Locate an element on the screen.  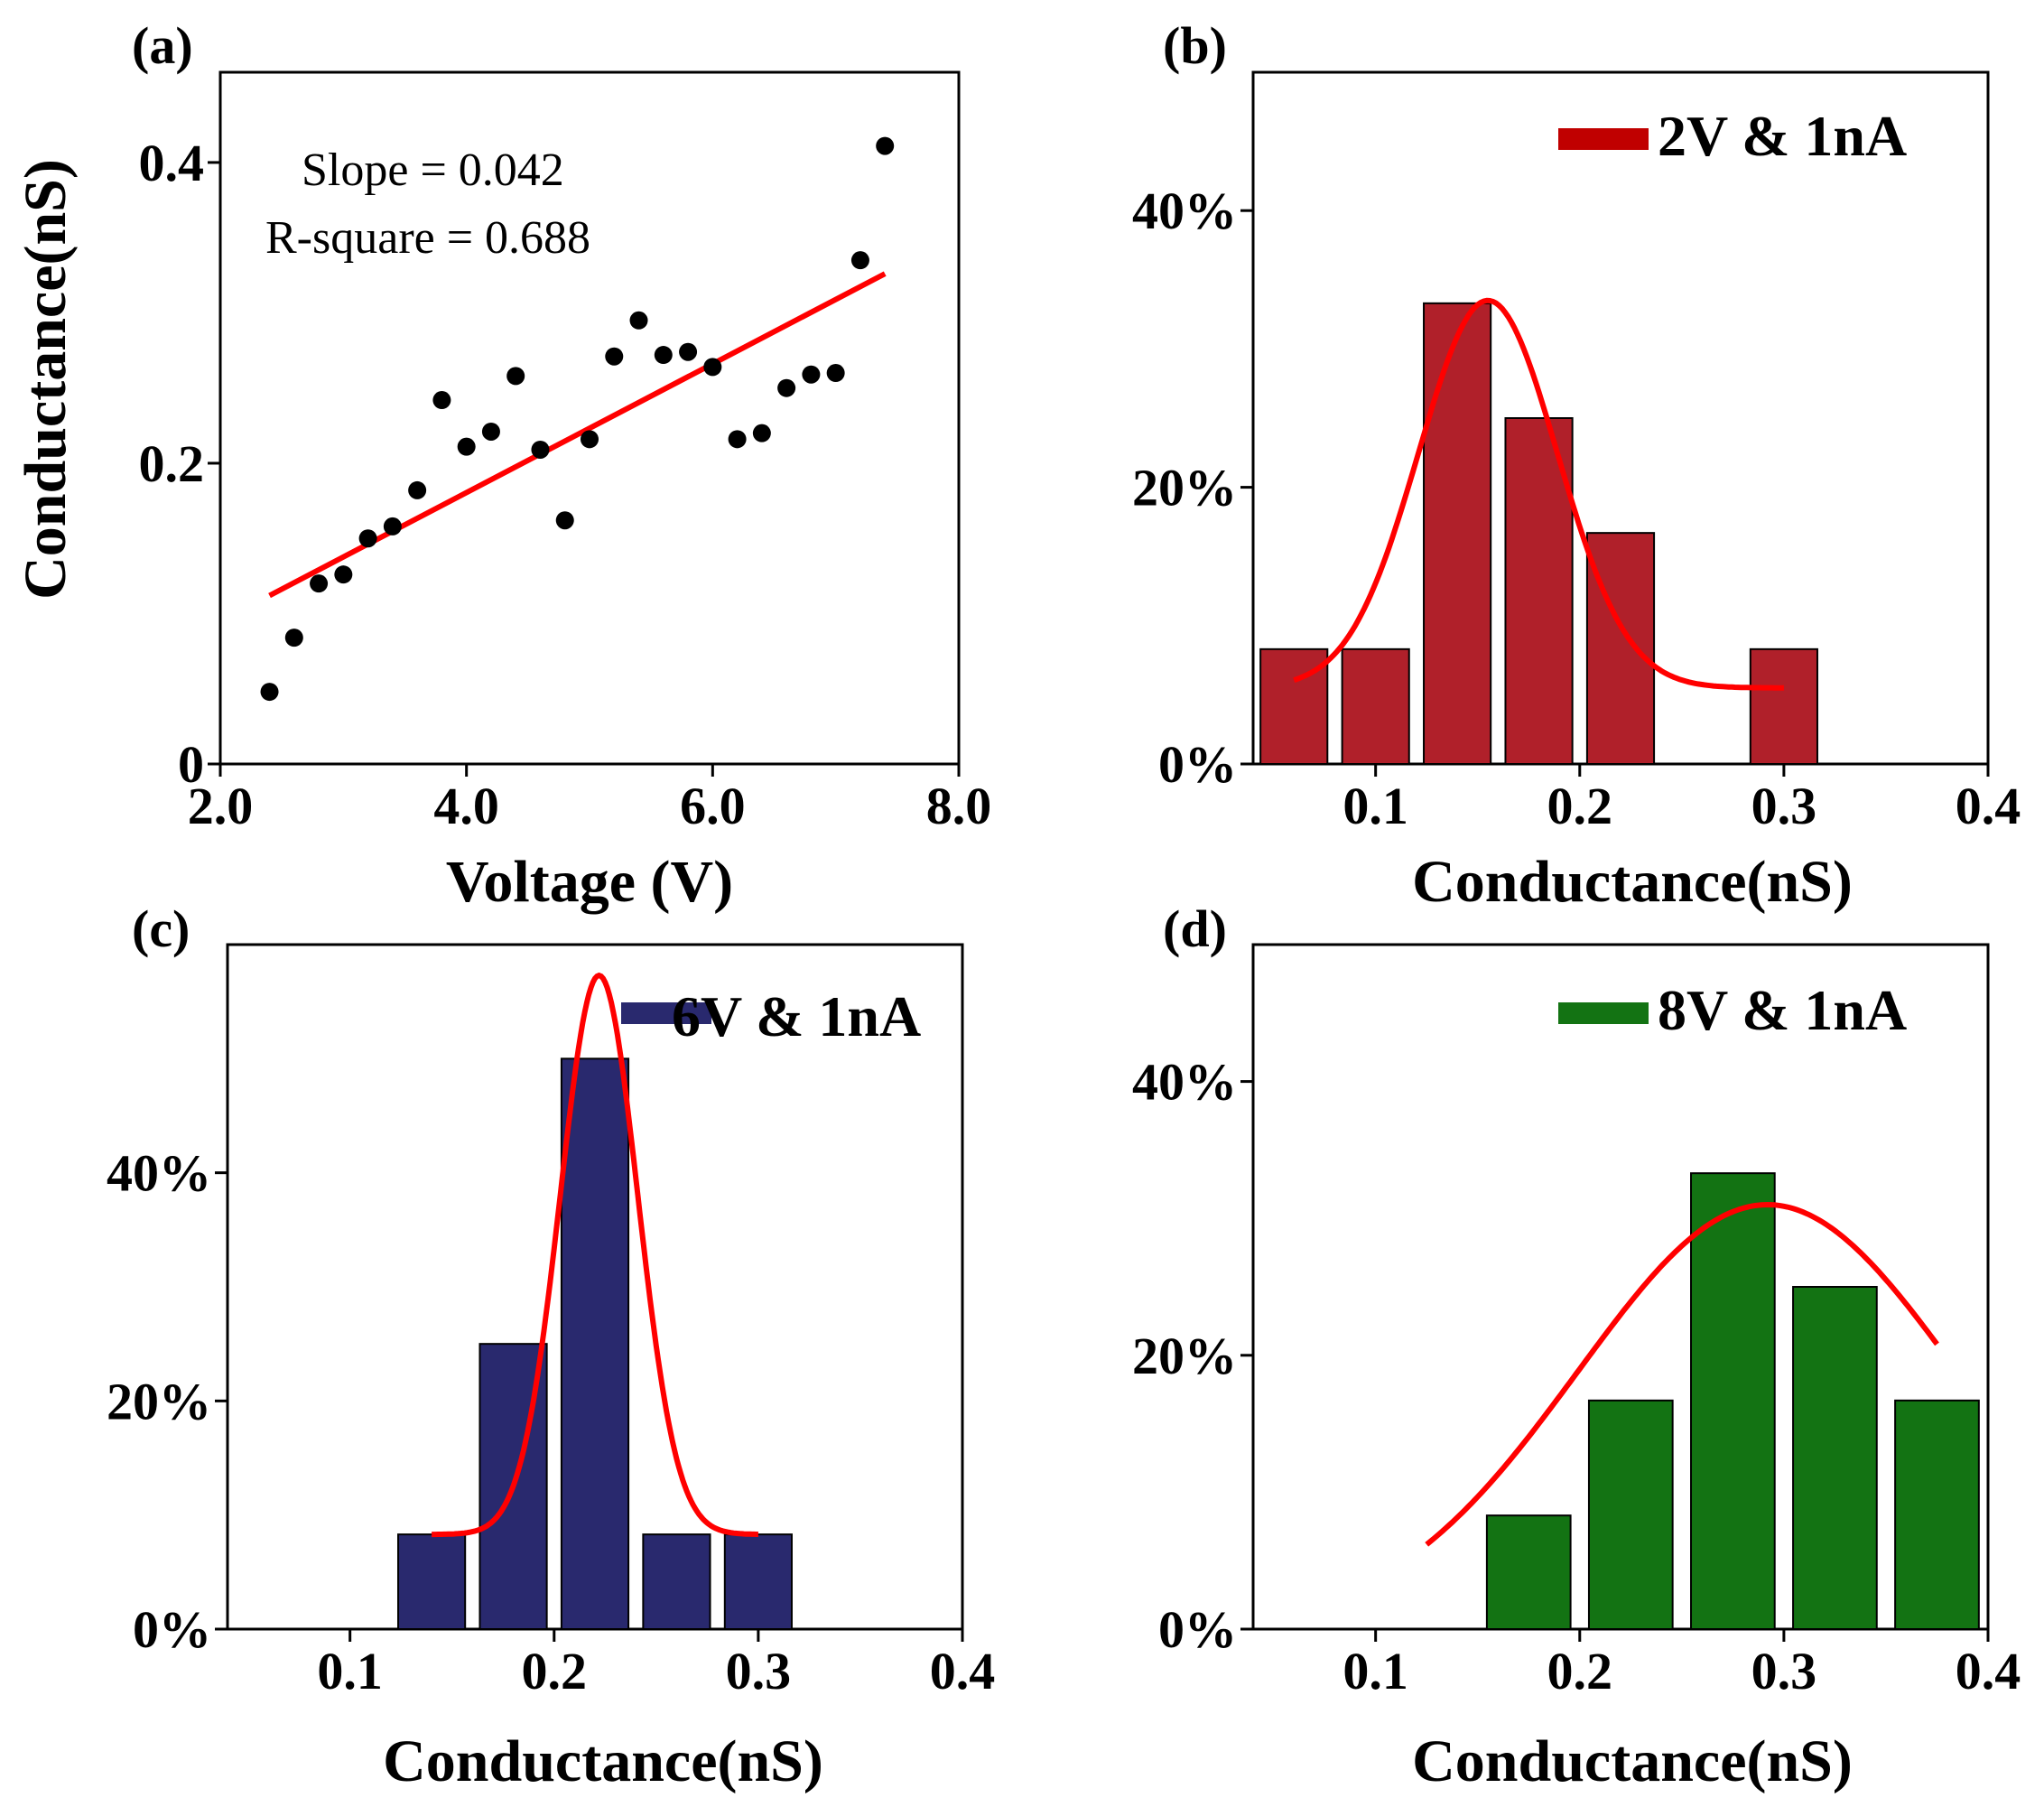
panel-a-y-axis-title: Conductance(nS) is located at coordinates (46, 379).